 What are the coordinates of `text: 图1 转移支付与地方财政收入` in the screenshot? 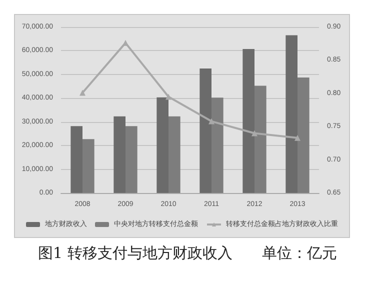 It's located at (135, 253).